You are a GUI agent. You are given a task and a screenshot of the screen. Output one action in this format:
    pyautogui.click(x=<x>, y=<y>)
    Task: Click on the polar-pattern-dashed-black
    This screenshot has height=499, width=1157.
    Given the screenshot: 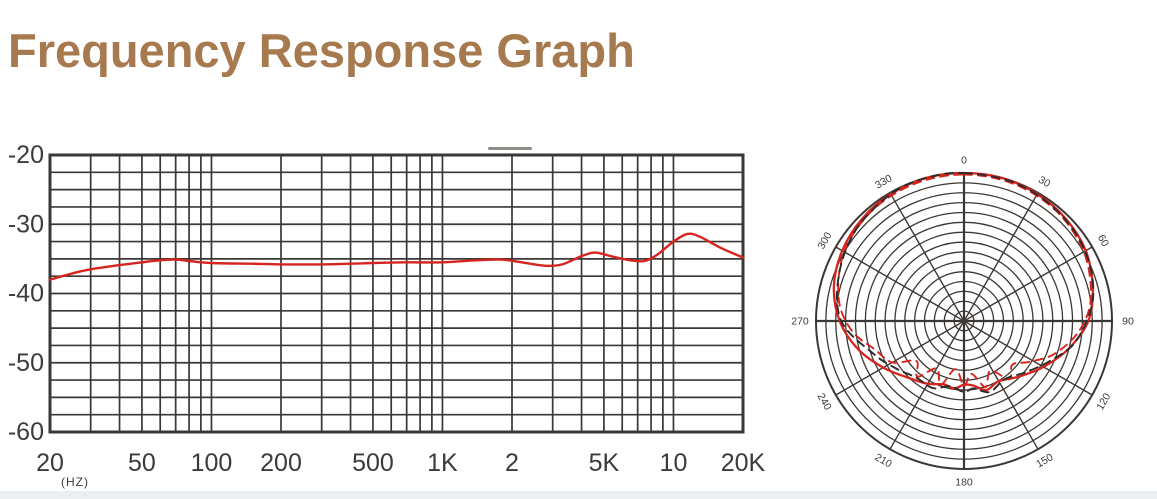 What is the action you would take?
    pyautogui.click(x=965, y=282)
    